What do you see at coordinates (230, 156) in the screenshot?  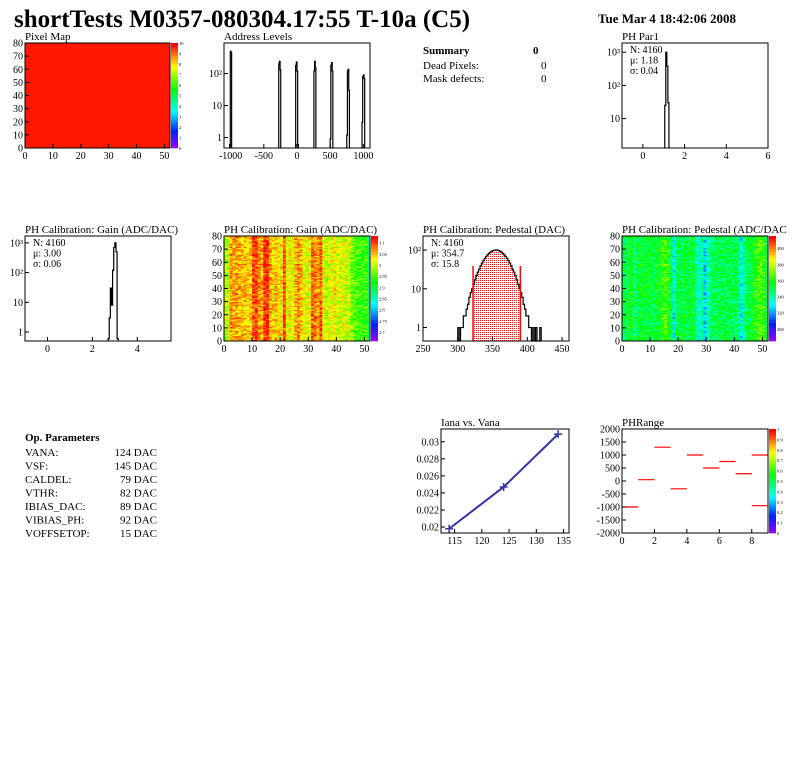 I see `x-tick-label: -1000` at bounding box center [230, 156].